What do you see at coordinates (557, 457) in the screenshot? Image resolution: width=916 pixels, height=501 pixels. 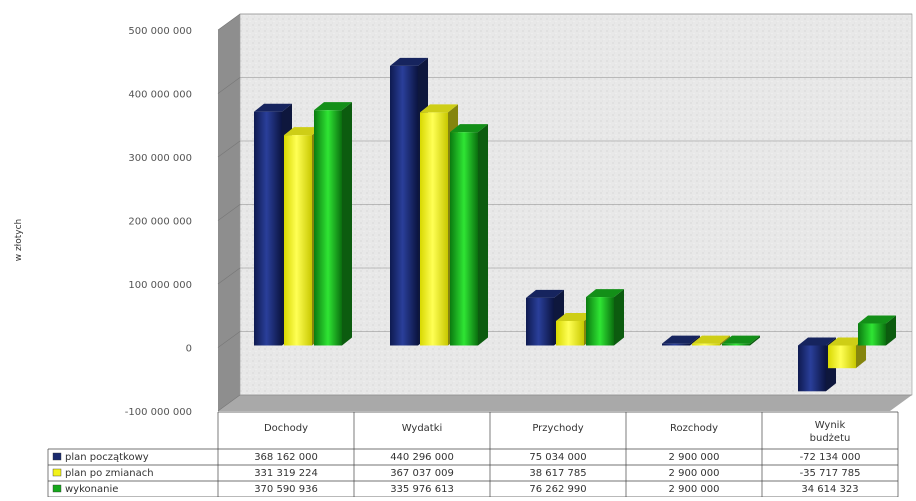 I see `data-table-cell: 75 034 000` at bounding box center [557, 457].